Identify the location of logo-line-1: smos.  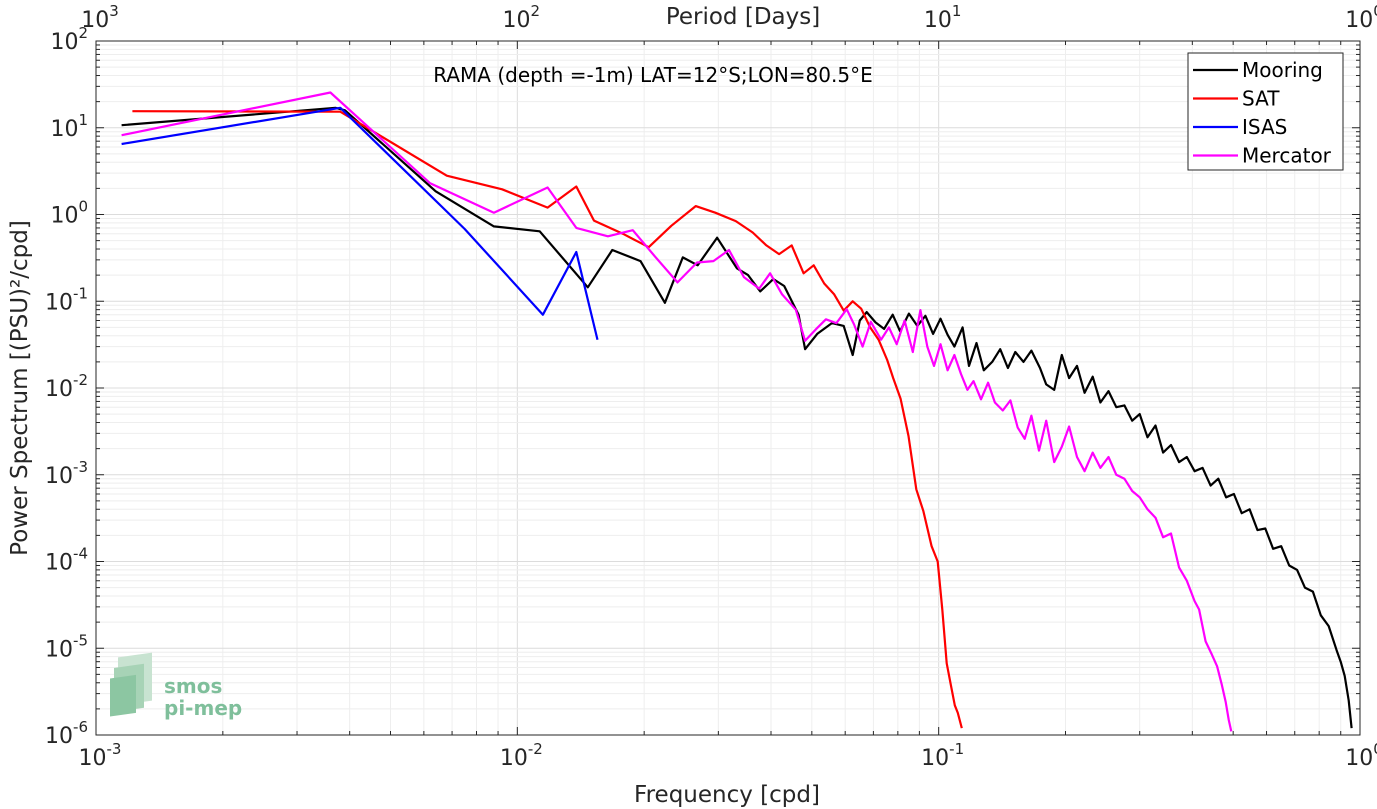
(193, 686).